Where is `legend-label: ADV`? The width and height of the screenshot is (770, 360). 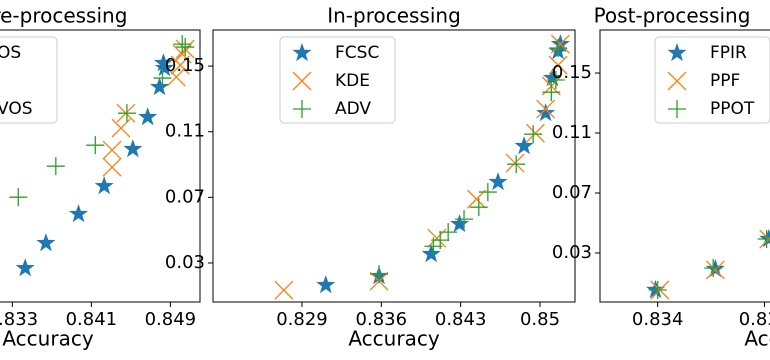 legend-label: ADV is located at coordinates (353, 109).